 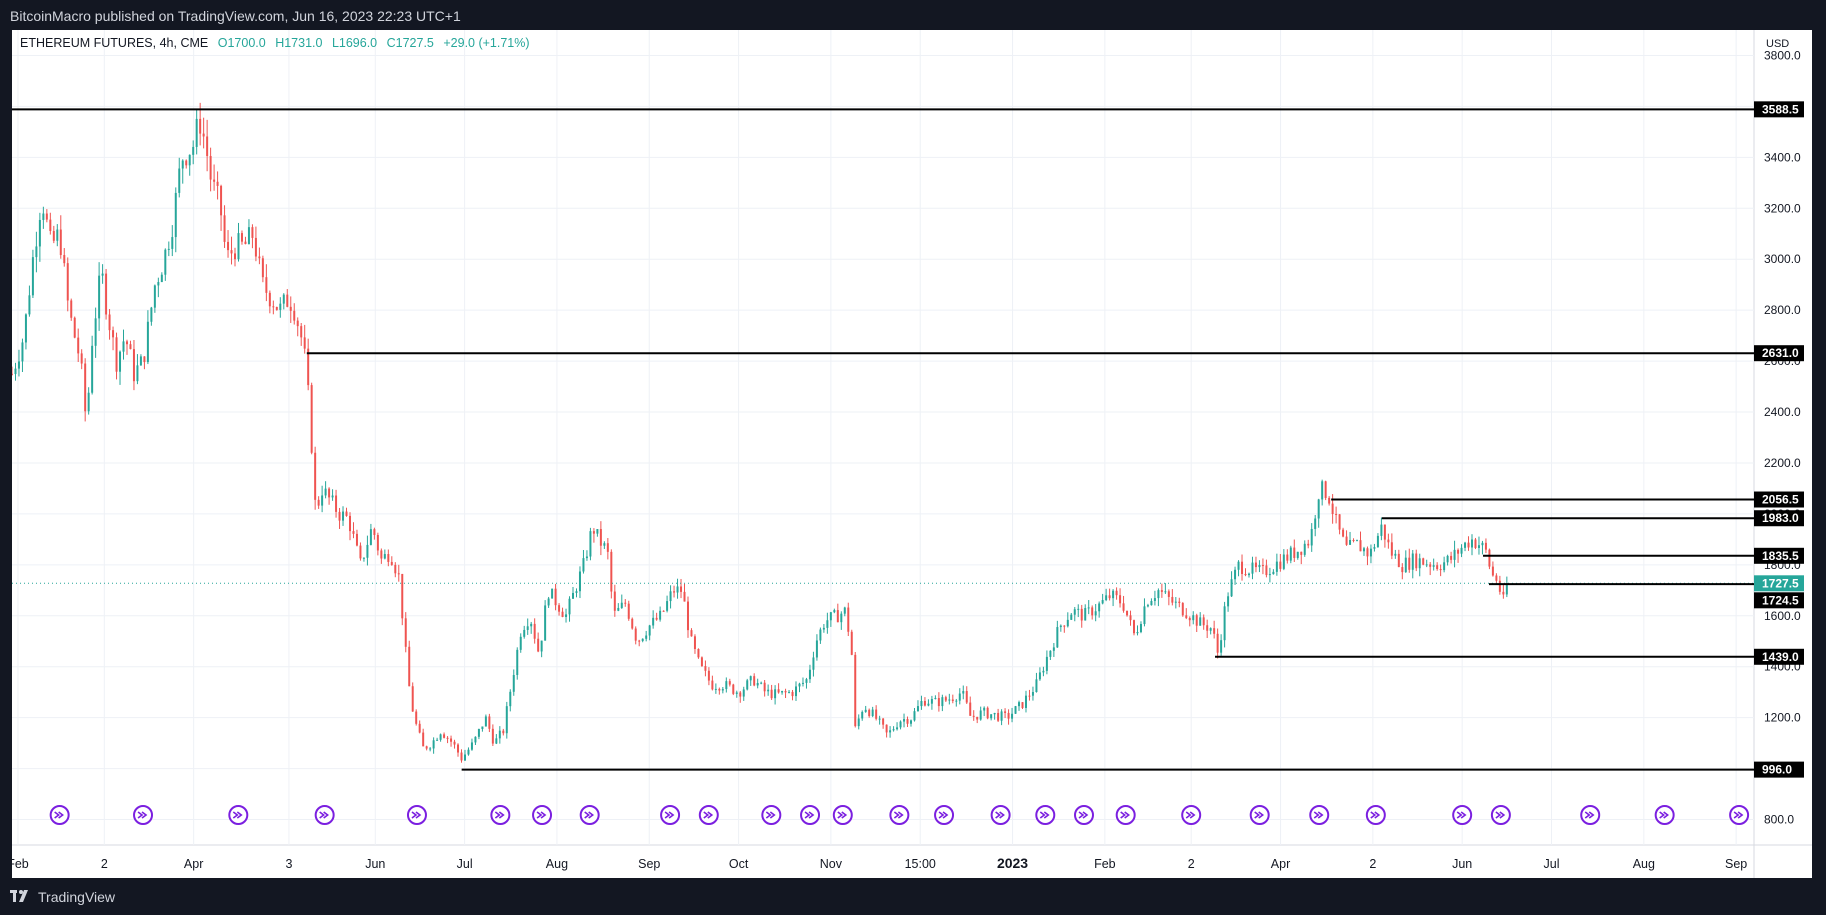 I want to click on price-axis-pane, so click(x=1783, y=454).